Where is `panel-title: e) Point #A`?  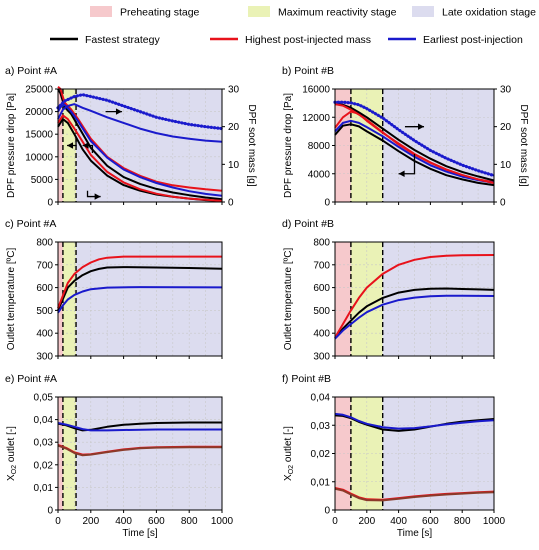 panel-title: e) Point #A is located at coordinates (31, 379).